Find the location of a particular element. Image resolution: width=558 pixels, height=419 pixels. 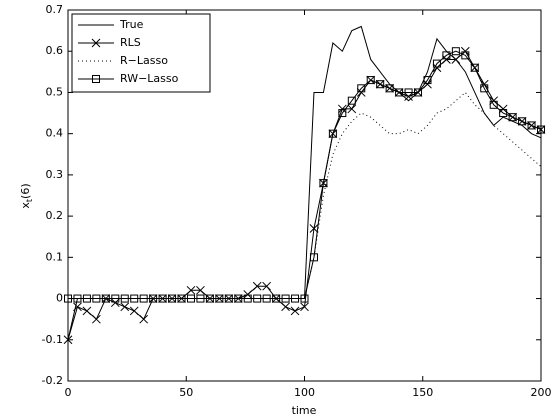

y-tick-label: 0.4 is located at coordinates (55, 133).